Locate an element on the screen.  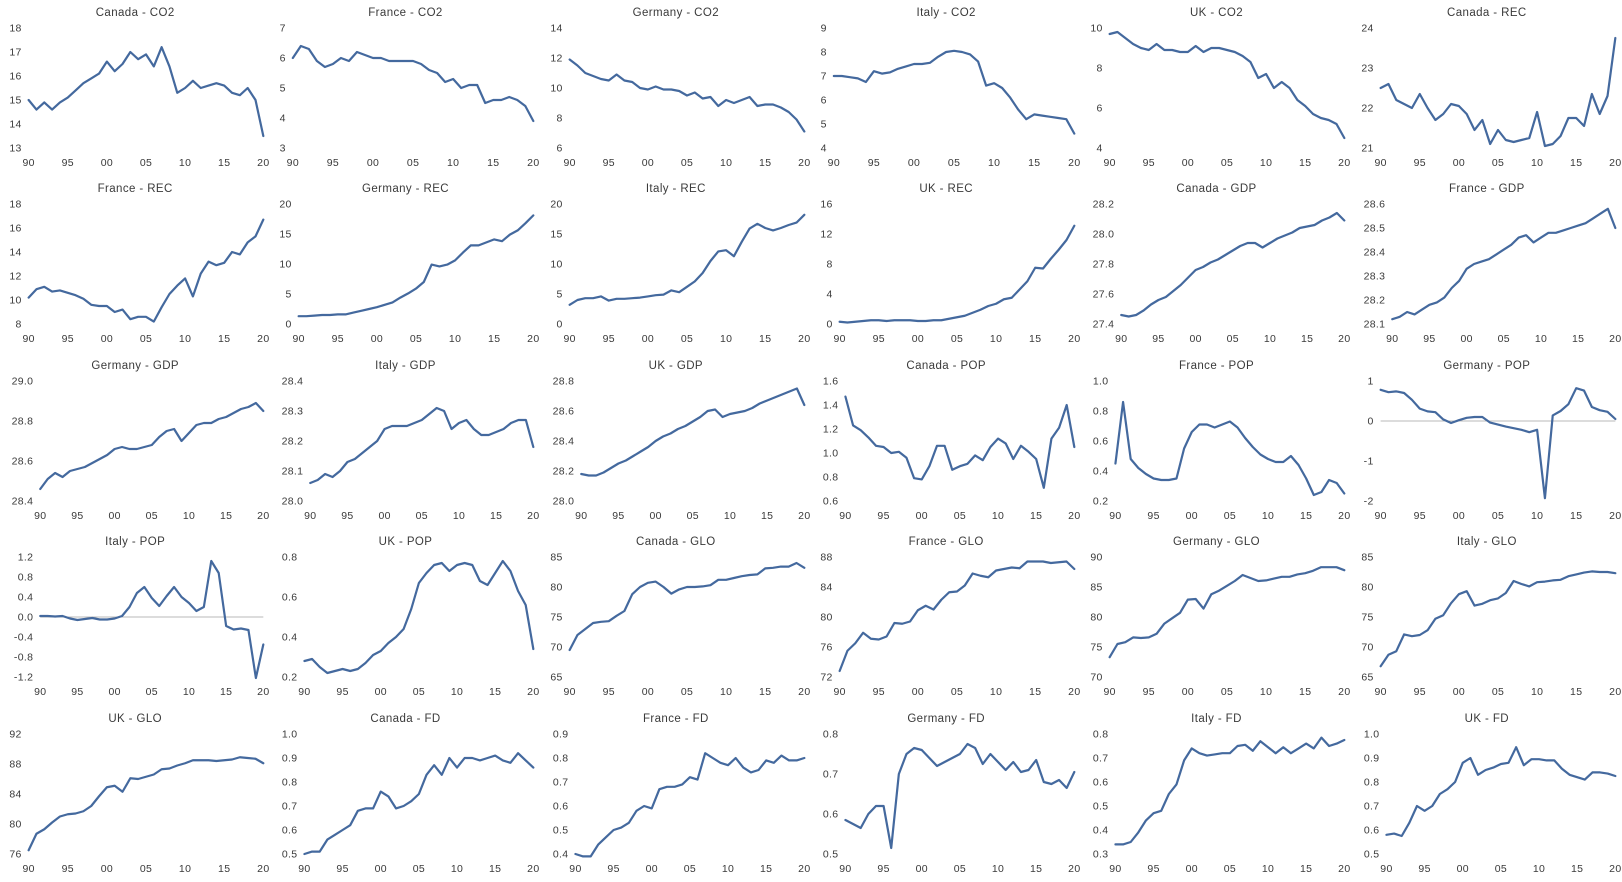
y-tick-label: 10 is located at coordinates (556, 265).